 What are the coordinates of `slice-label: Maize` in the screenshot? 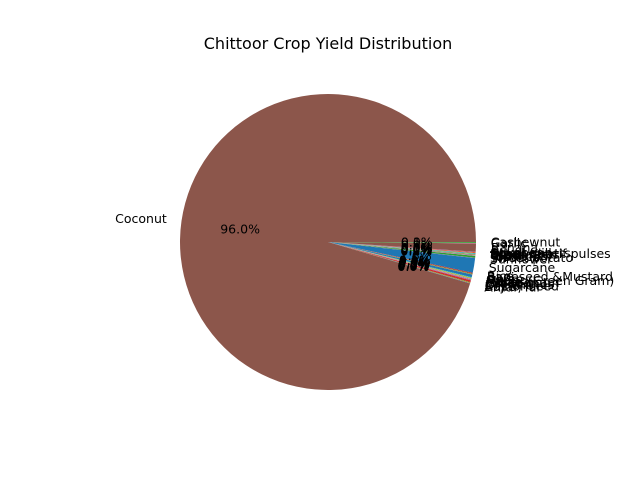 It's located at (504, 281).